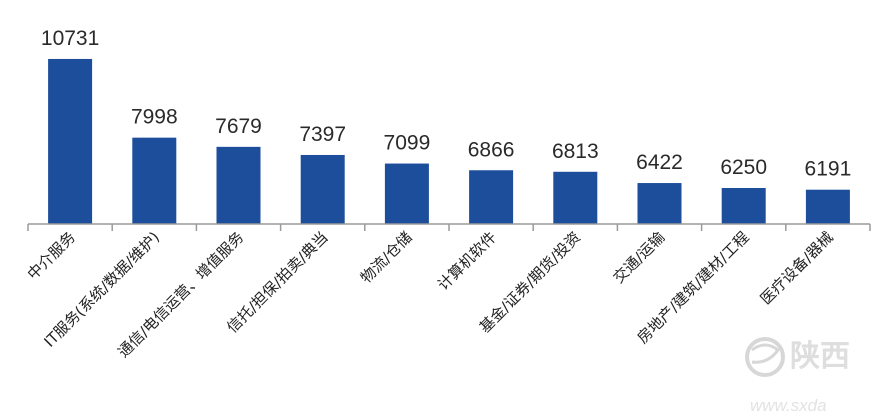  Describe the element at coordinates (797, 376) in the screenshot. I see `watermark: 陕西 www.sxda` at that location.